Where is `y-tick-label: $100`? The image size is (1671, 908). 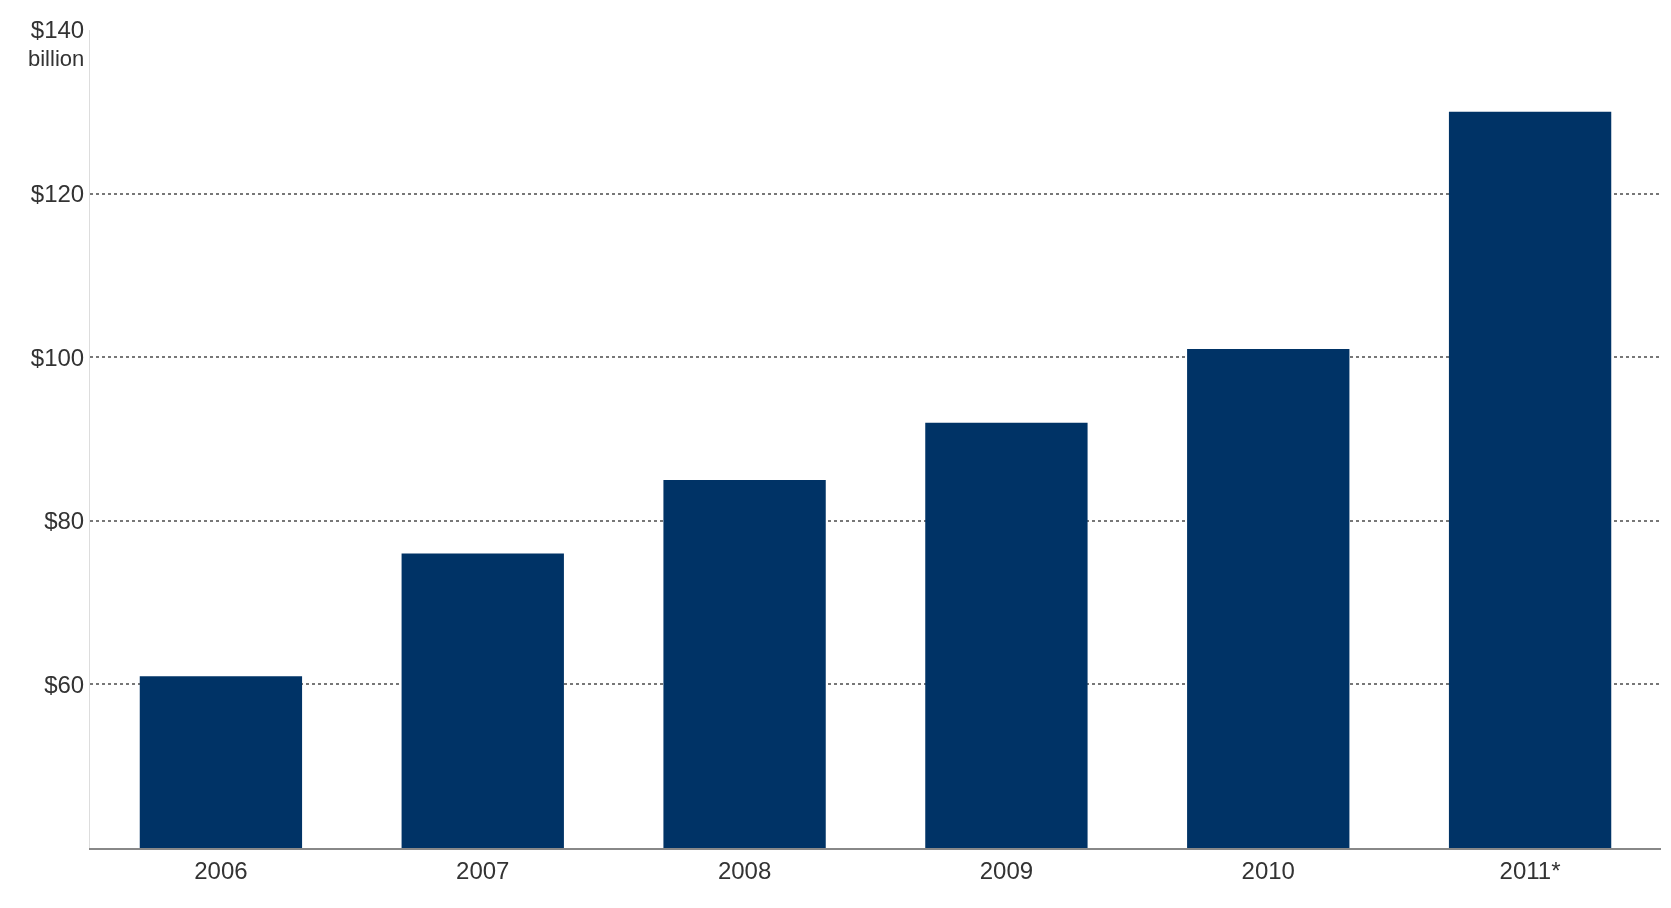
y-tick-label: $100 is located at coordinates (57, 357).